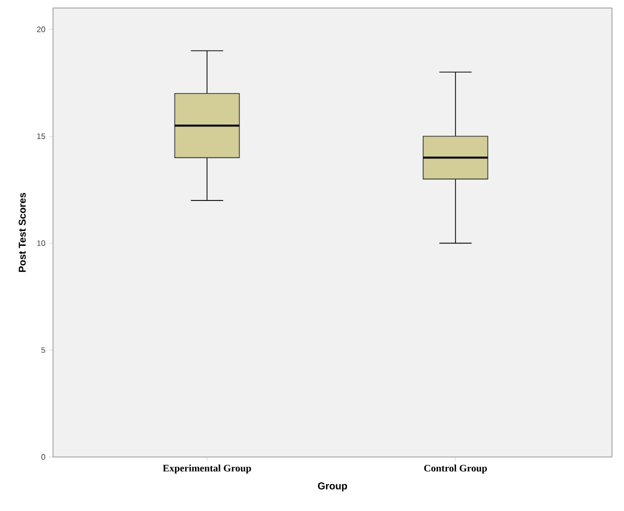 This screenshot has width=624, height=511. Describe the element at coordinates (333, 487) in the screenshot. I see `x-axis-title: Group` at that location.